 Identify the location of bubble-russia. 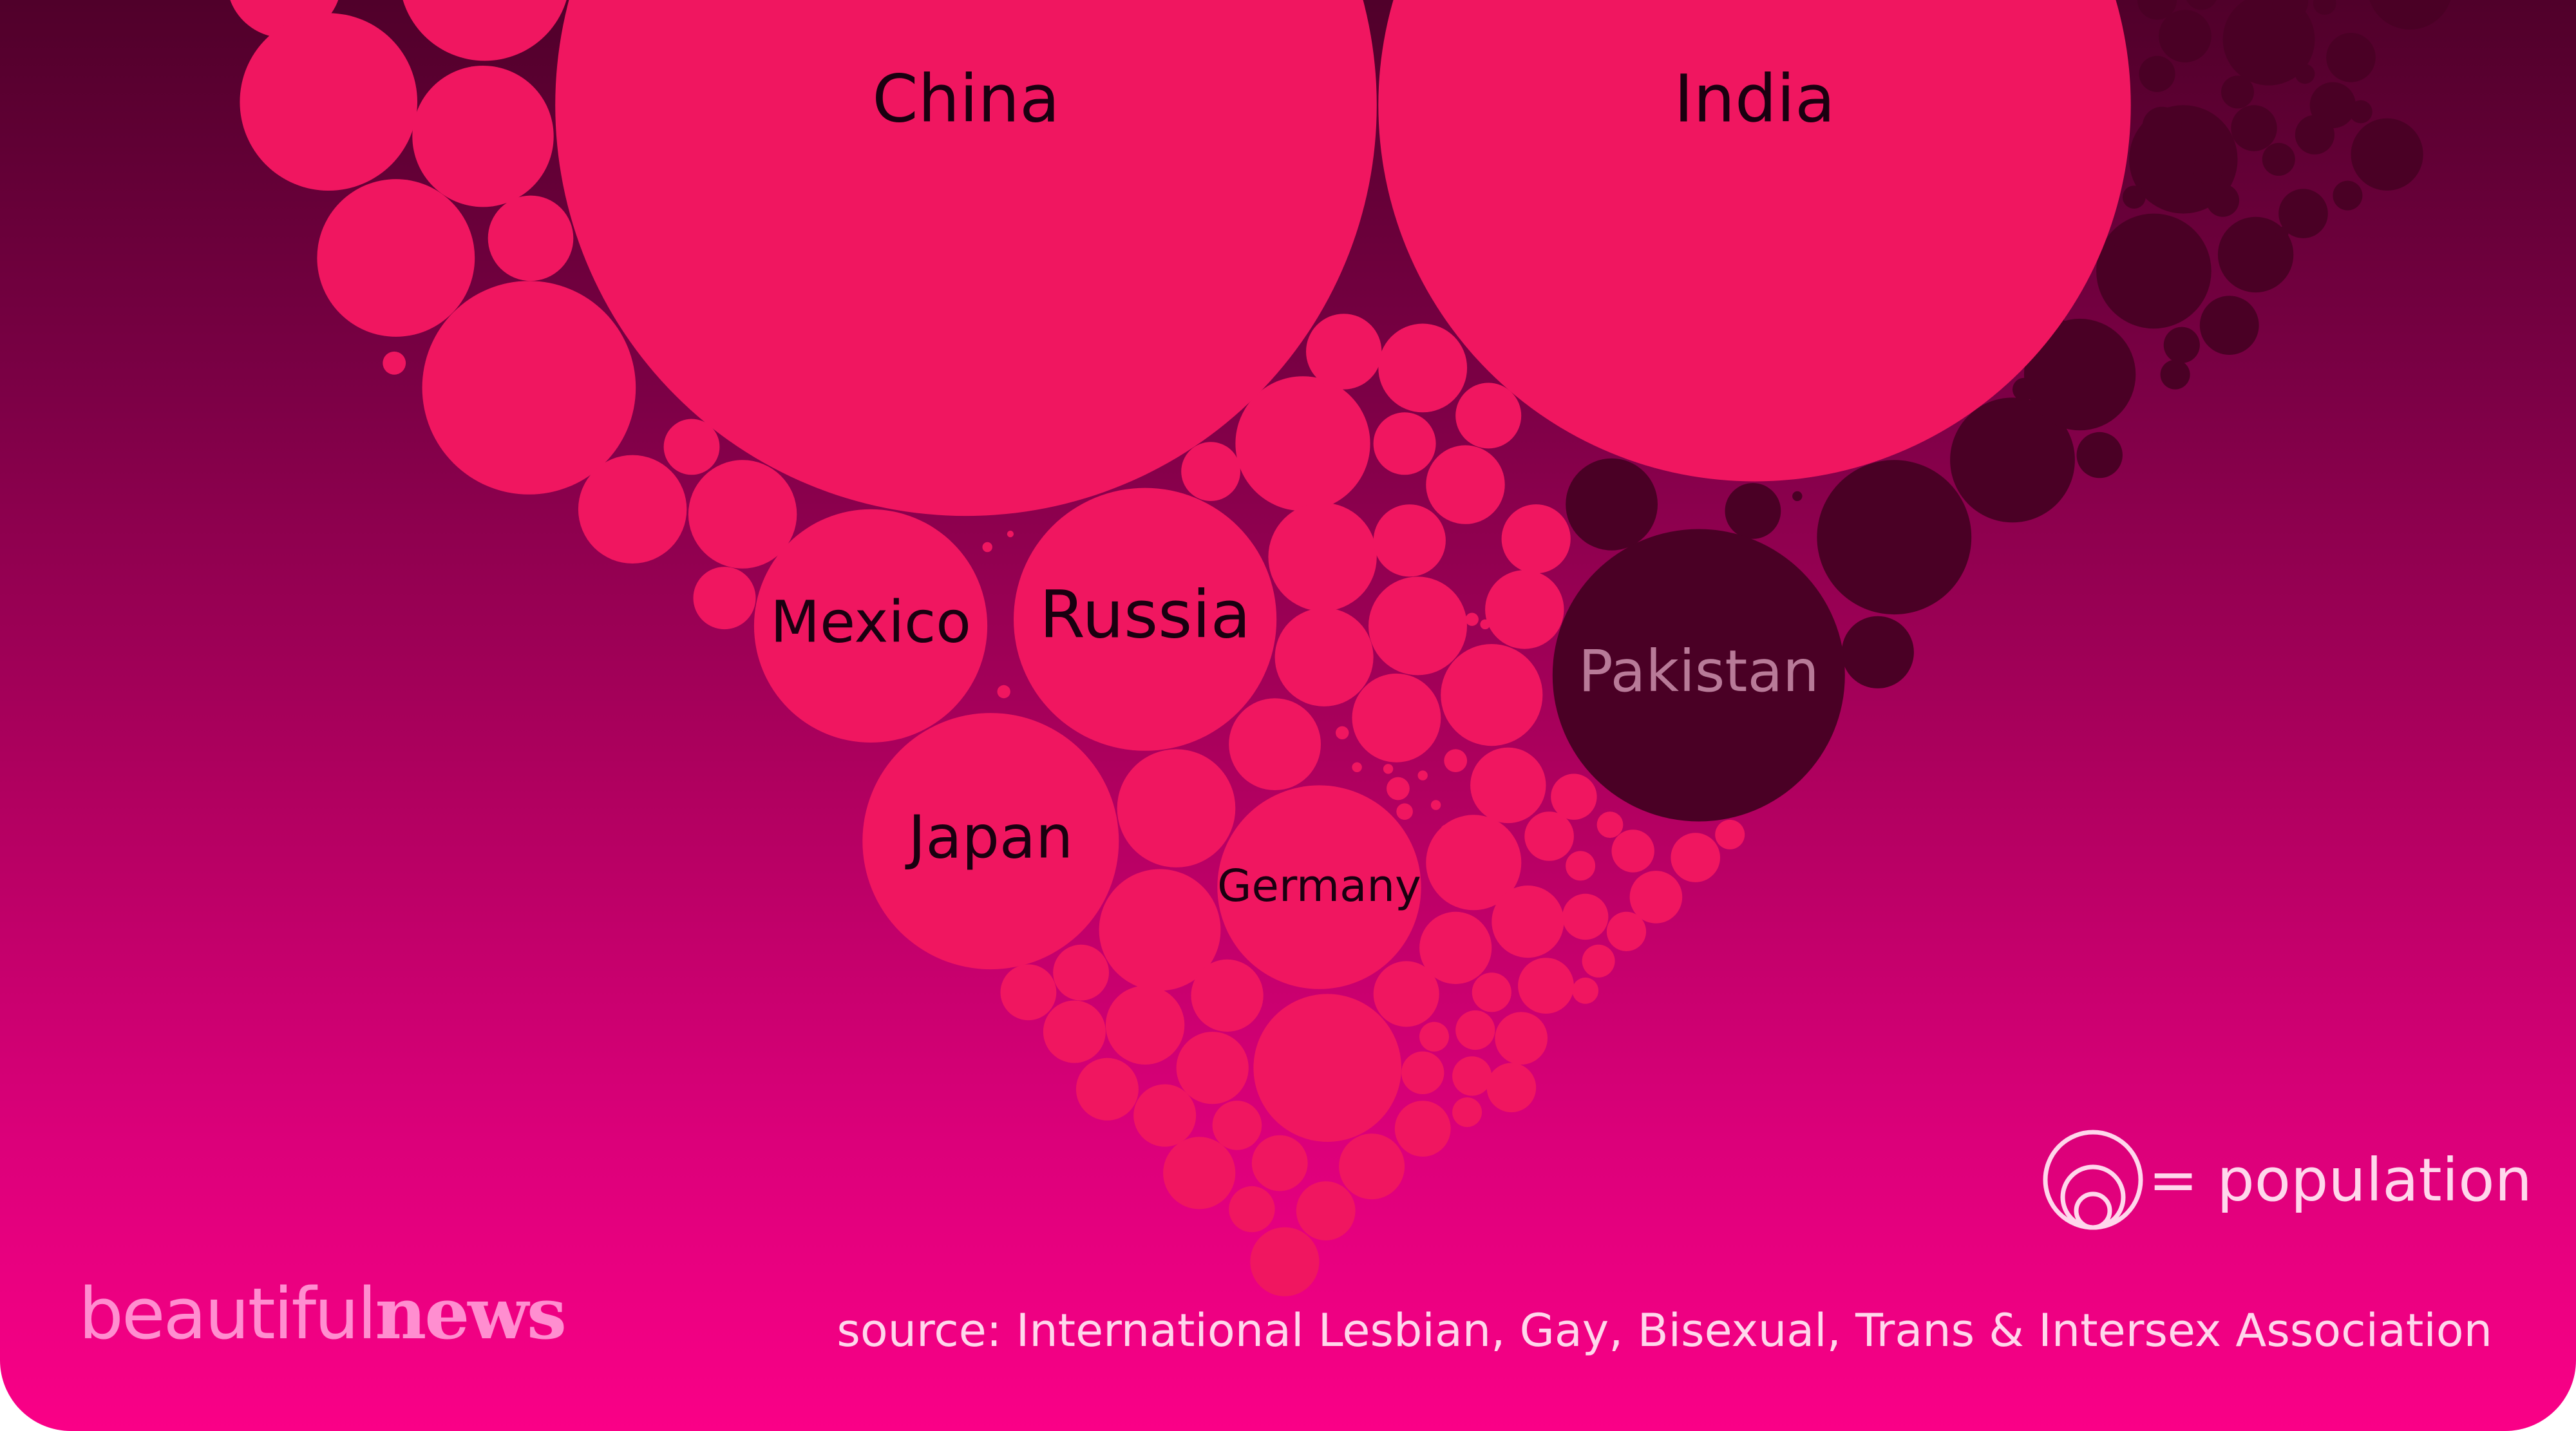
(1145, 619).